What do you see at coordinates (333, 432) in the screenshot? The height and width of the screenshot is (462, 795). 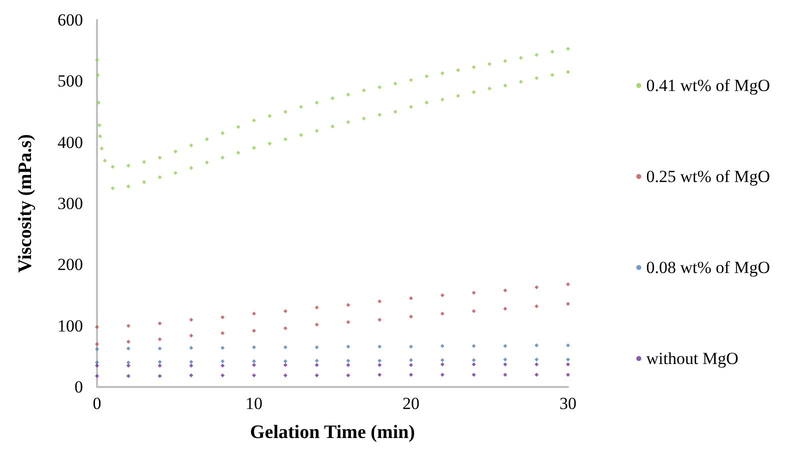 I see `x-axis-title: Gelation Time (min)` at bounding box center [333, 432].